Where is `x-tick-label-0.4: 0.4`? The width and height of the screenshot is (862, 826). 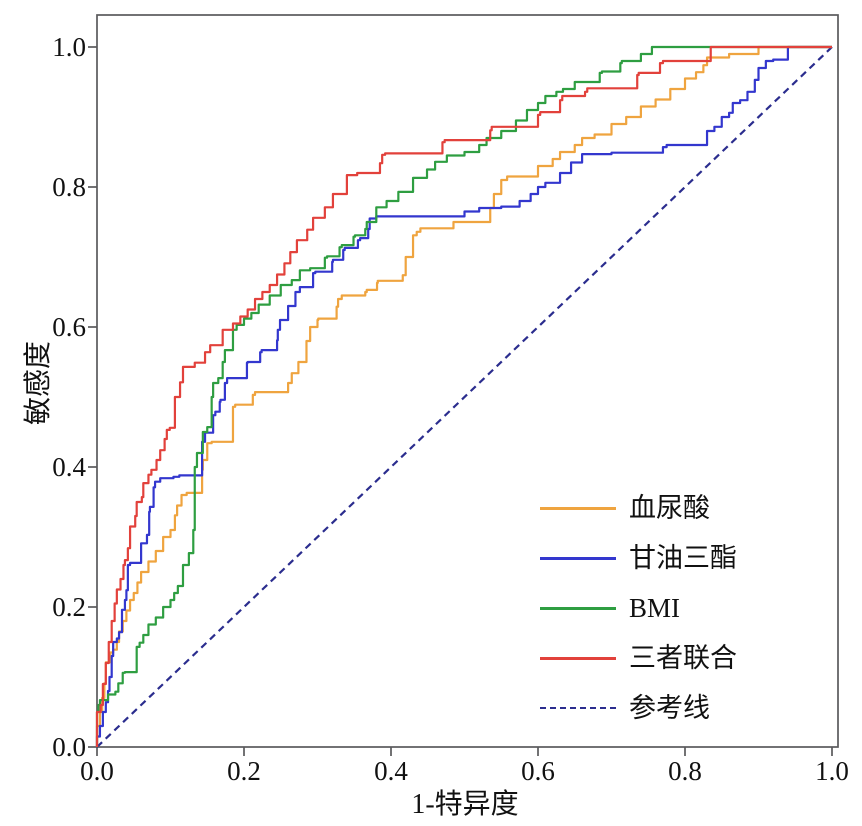 x-tick-label-0.4: 0.4 is located at coordinates (391, 771).